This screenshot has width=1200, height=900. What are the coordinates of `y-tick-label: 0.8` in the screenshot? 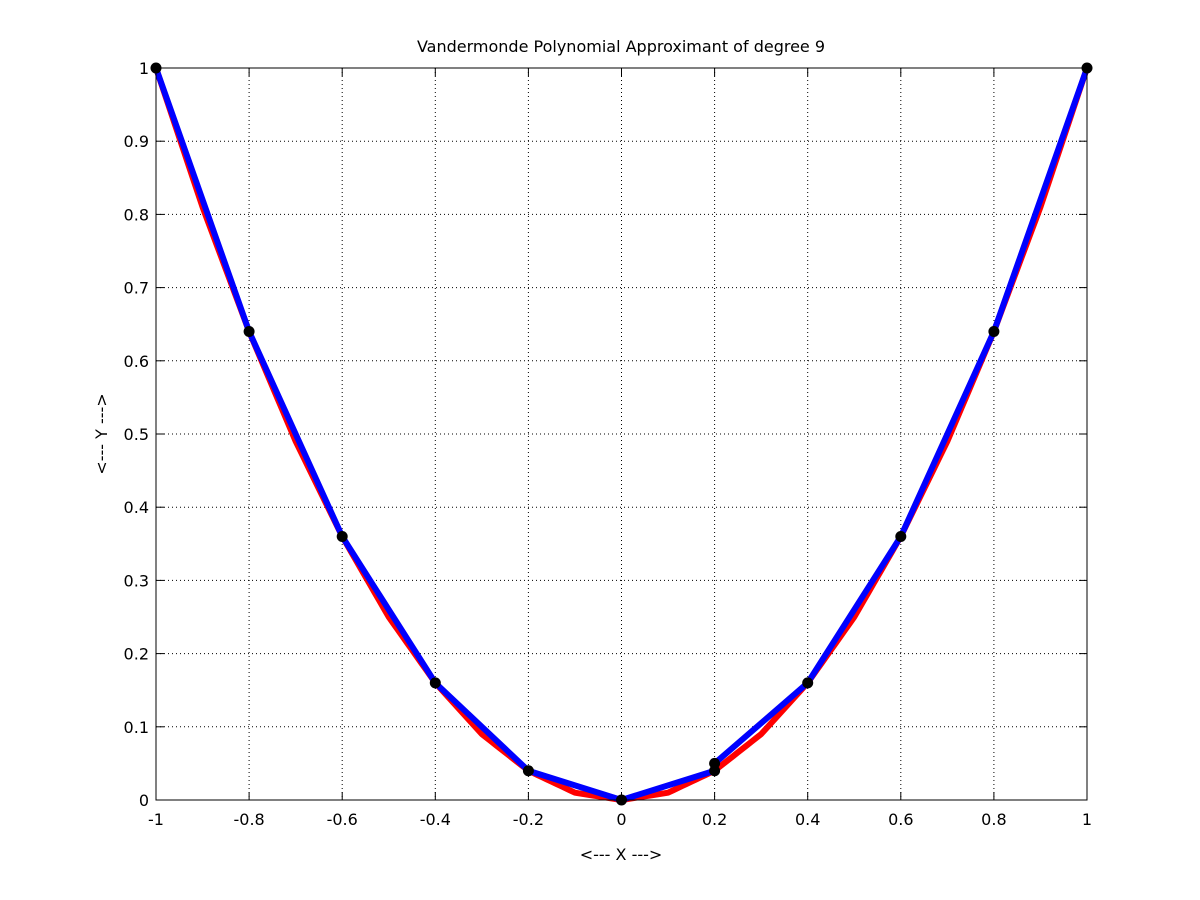 It's located at (136, 214).